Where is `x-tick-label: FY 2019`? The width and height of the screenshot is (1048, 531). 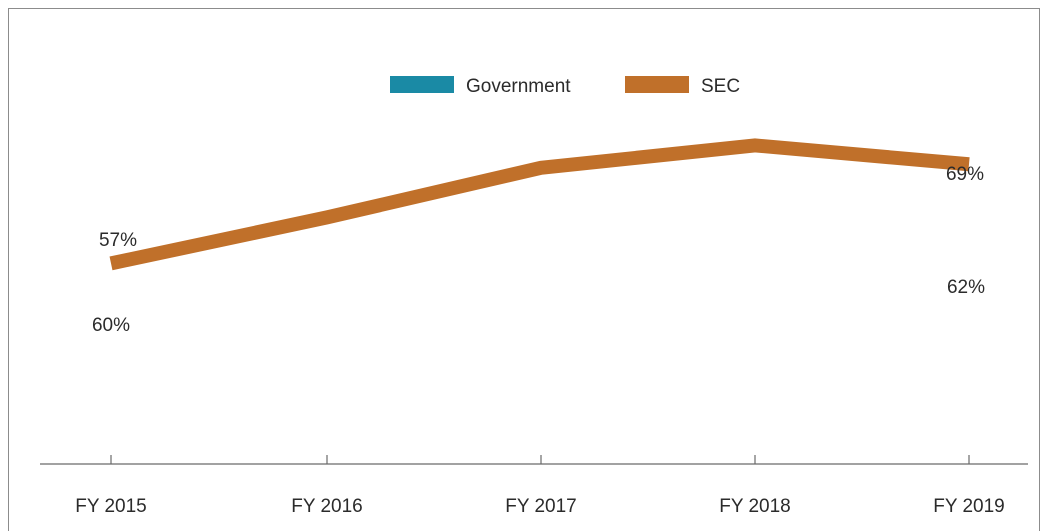
x-tick-label: FY 2019 is located at coordinates (968, 506).